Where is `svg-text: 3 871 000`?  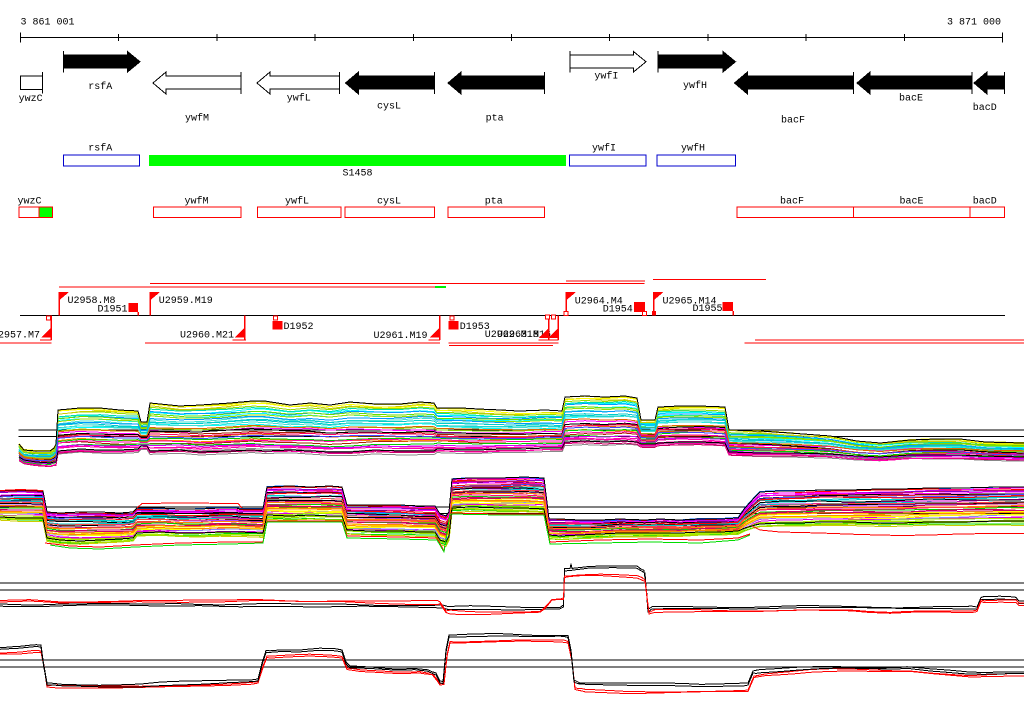
svg-text: 3 871 000 is located at coordinates (974, 23).